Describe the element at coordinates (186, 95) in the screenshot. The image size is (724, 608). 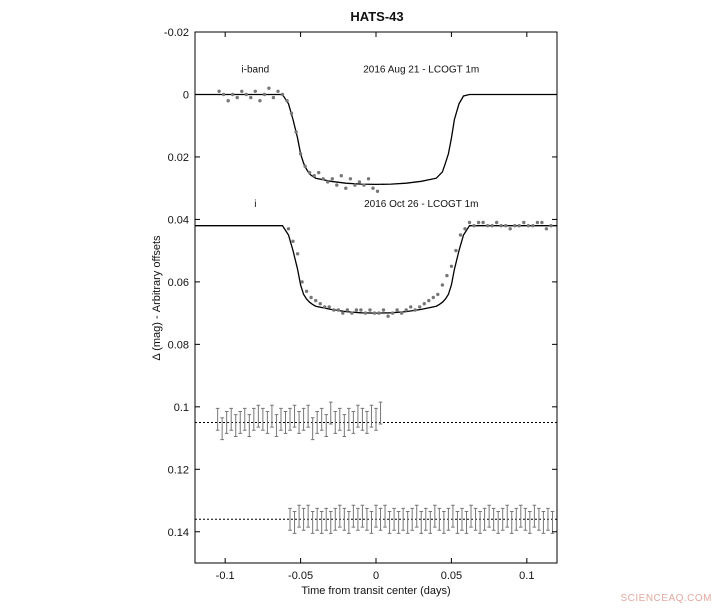
I see `y-tick-label: 0` at that location.